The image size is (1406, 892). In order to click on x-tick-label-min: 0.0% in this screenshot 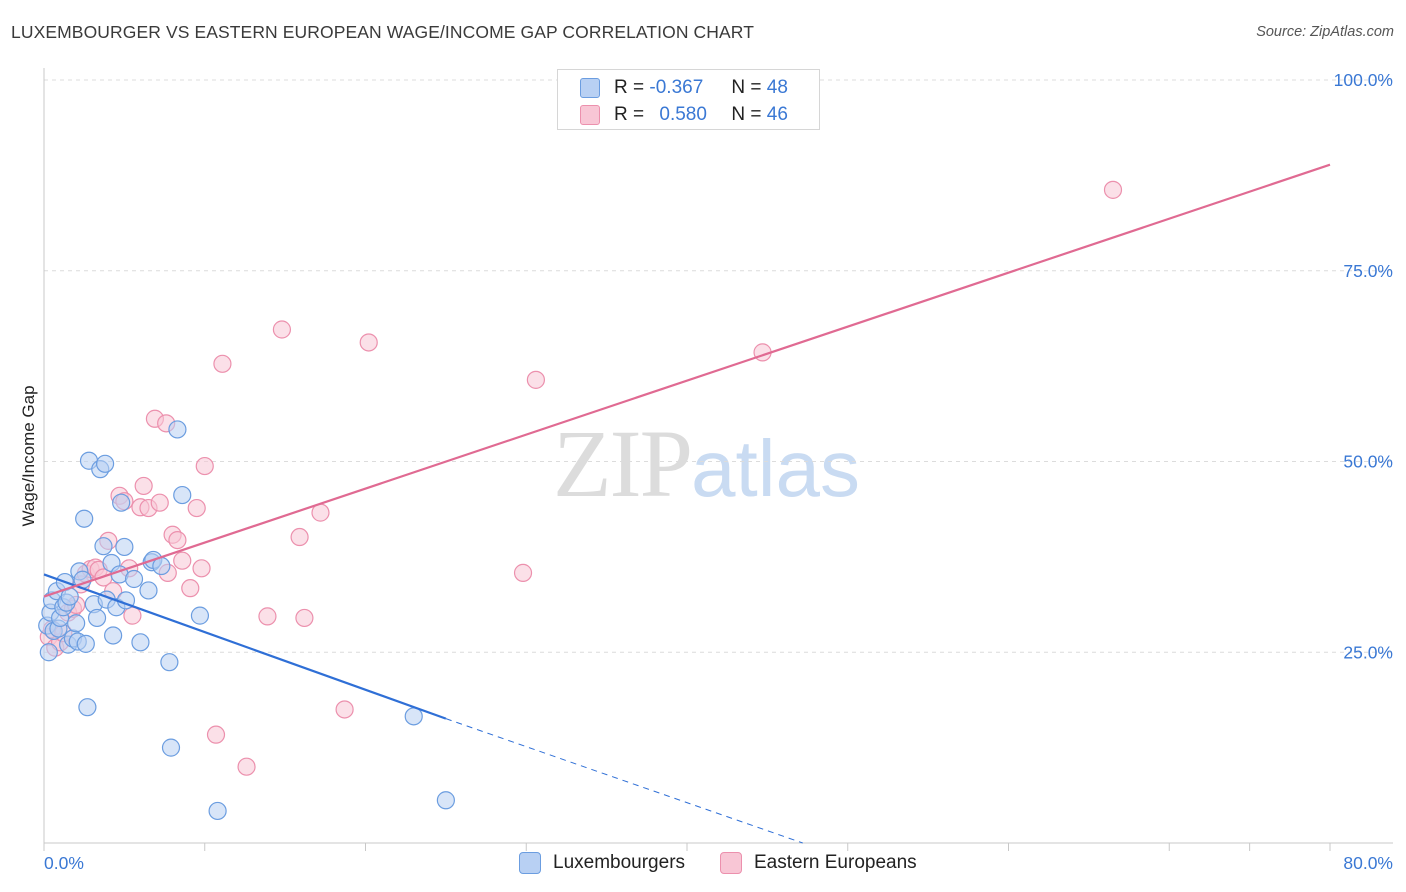, I will do `click(64, 863)`.